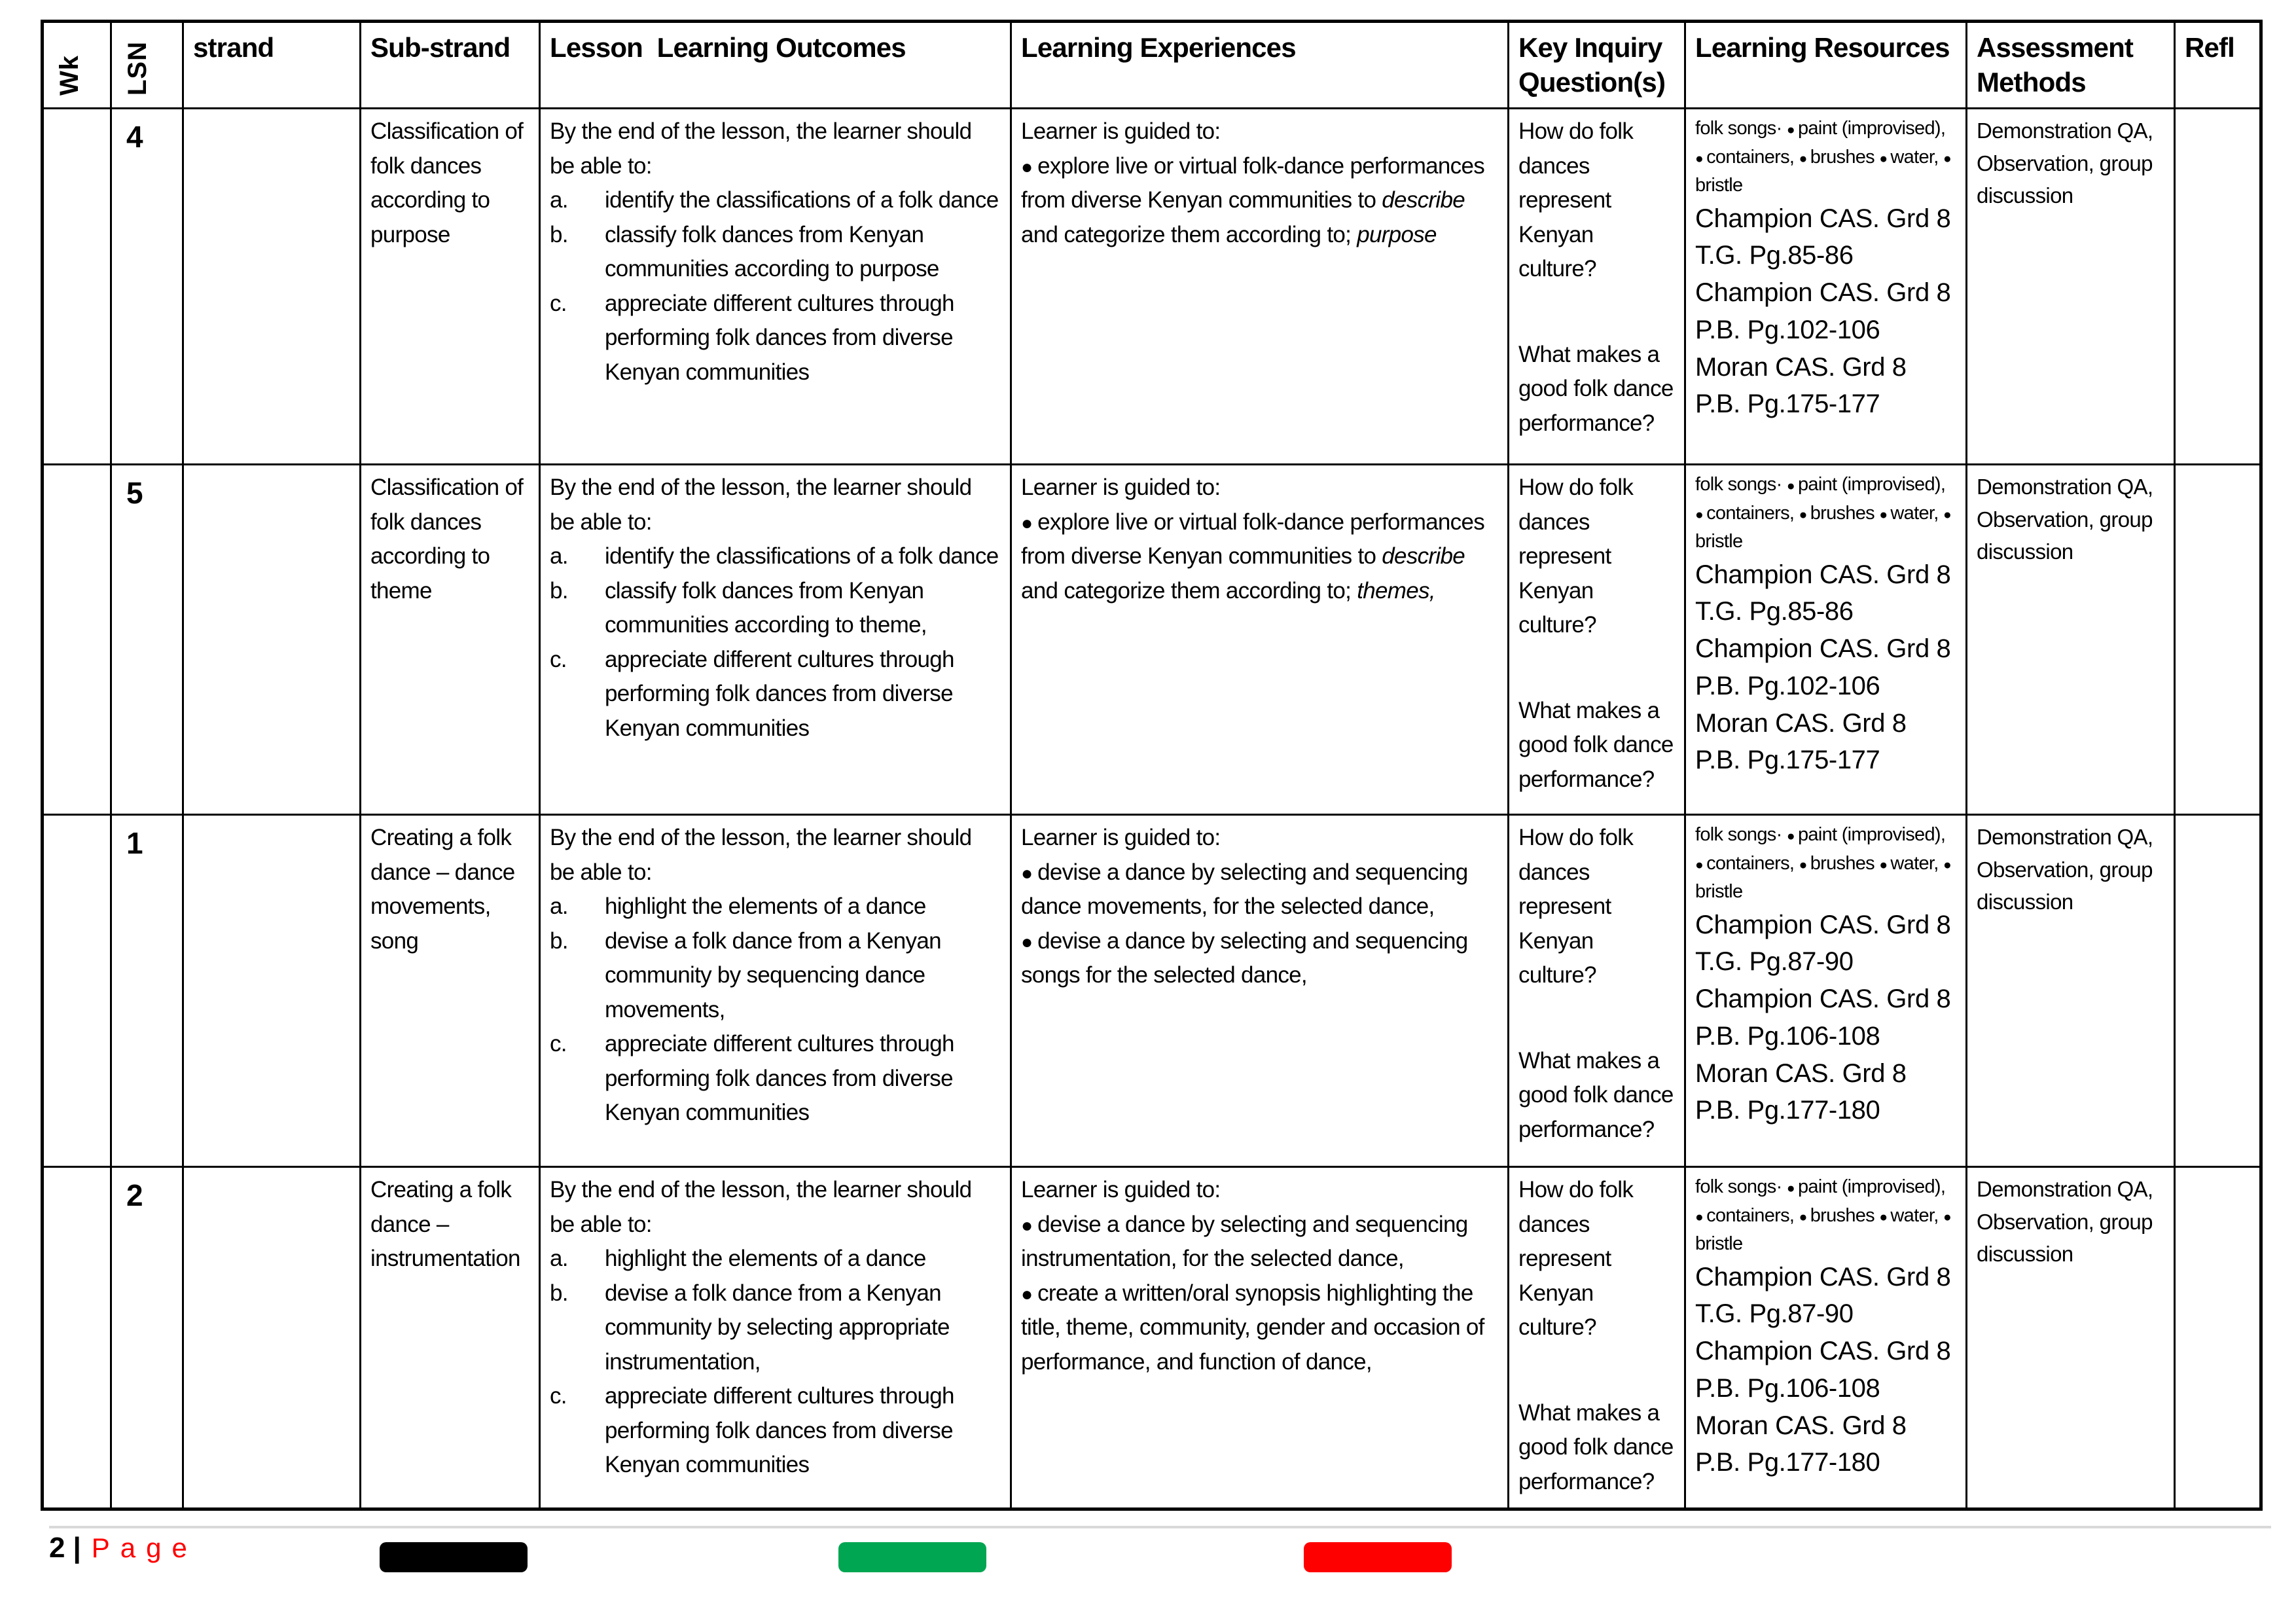 The image size is (2296, 1624). Describe the element at coordinates (1741, 484) in the screenshot. I see `resources-lead: folk songs·` at that location.